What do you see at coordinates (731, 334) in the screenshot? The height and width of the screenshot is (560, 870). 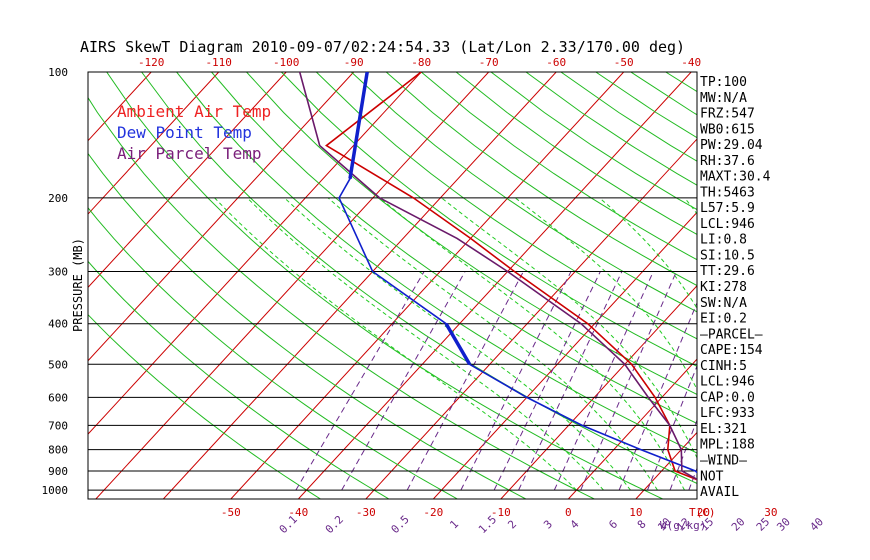 I see `index-entry: —PARCEL—` at bounding box center [731, 334].